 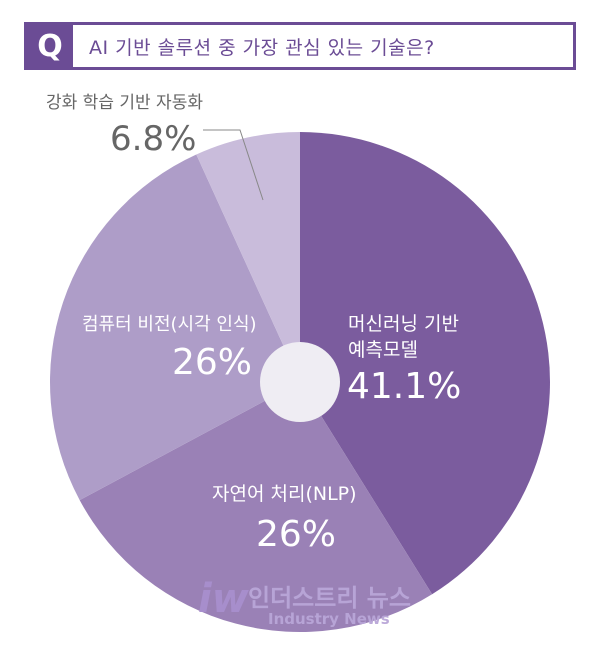 What do you see at coordinates (262, 47) in the screenshot?
I see `question-text: AI 기반 솔루션 중 가장 관심 있는 기술은?` at bounding box center [262, 47].